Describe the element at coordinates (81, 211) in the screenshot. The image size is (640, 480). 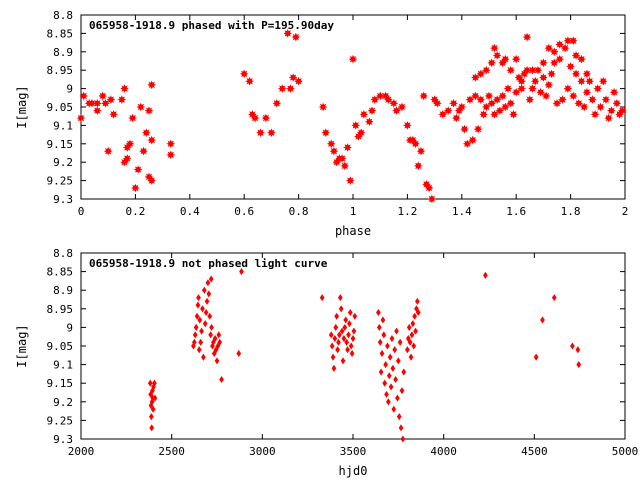
I see `x-tick-label: 0` at that location.